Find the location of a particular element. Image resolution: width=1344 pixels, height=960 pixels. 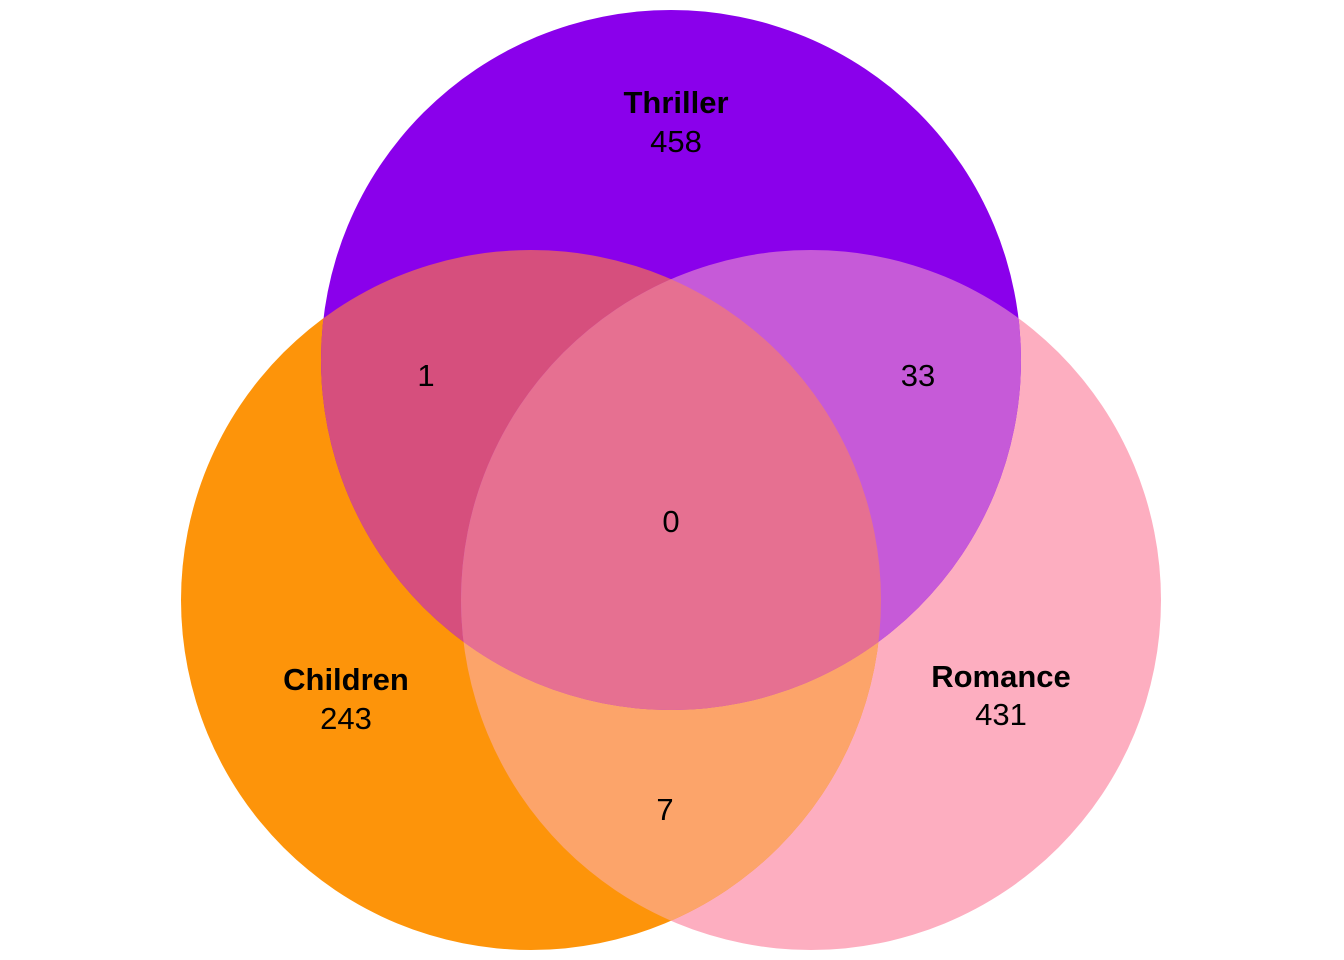

thriller-only-count: 458 is located at coordinates (676, 141).